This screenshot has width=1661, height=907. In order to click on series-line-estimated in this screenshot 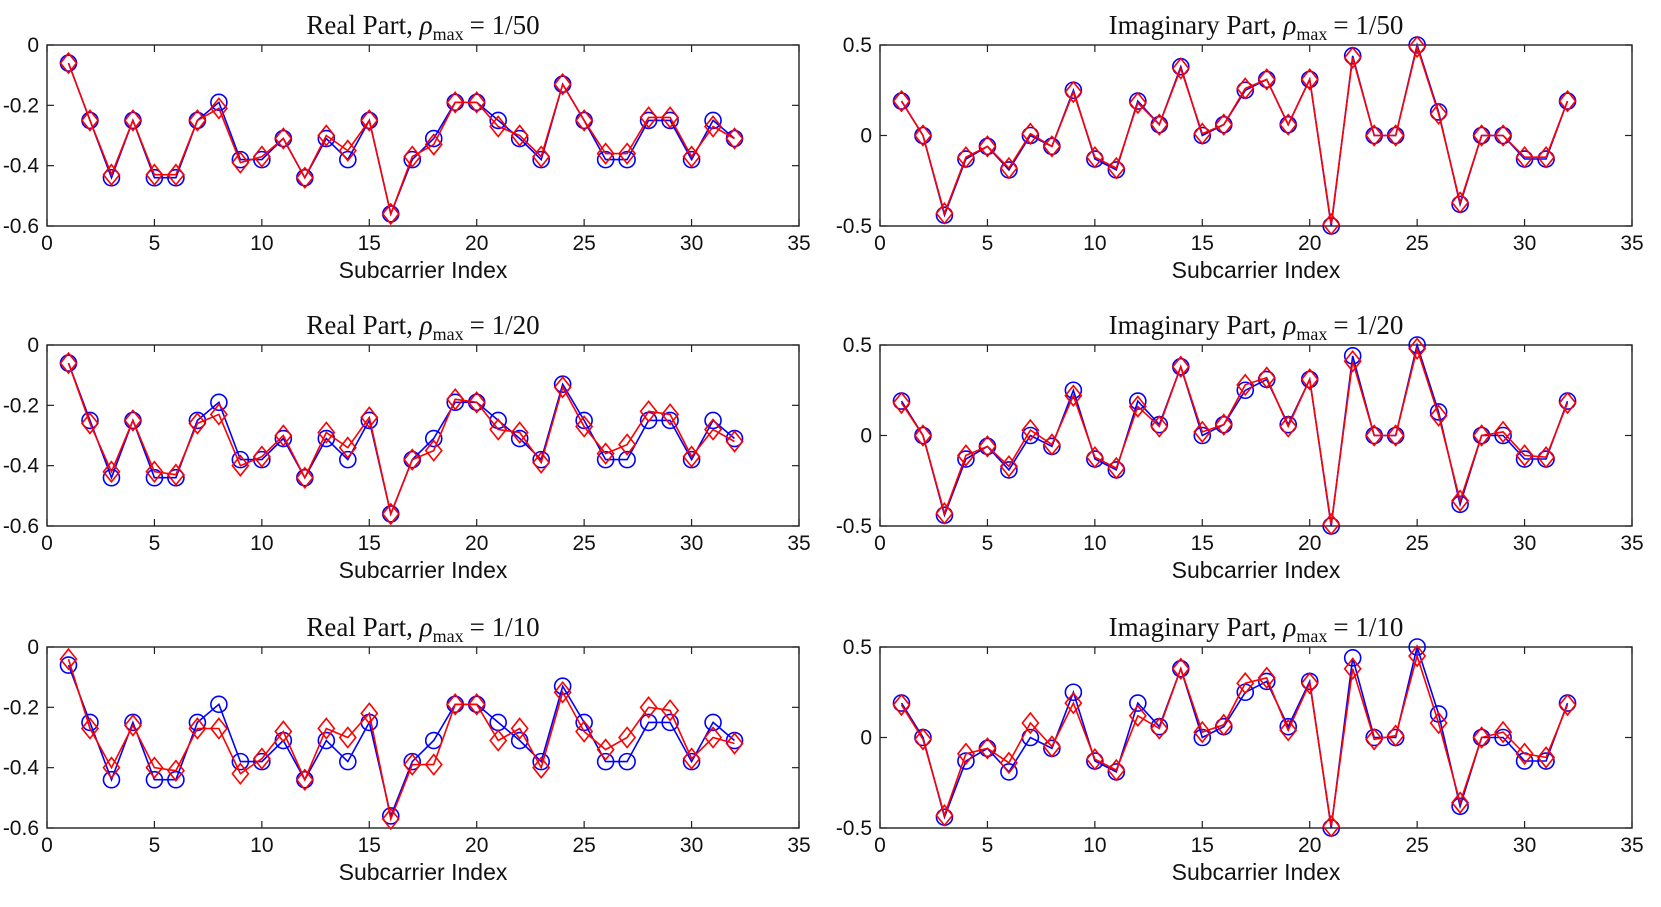, I will do `click(401, 740)`.